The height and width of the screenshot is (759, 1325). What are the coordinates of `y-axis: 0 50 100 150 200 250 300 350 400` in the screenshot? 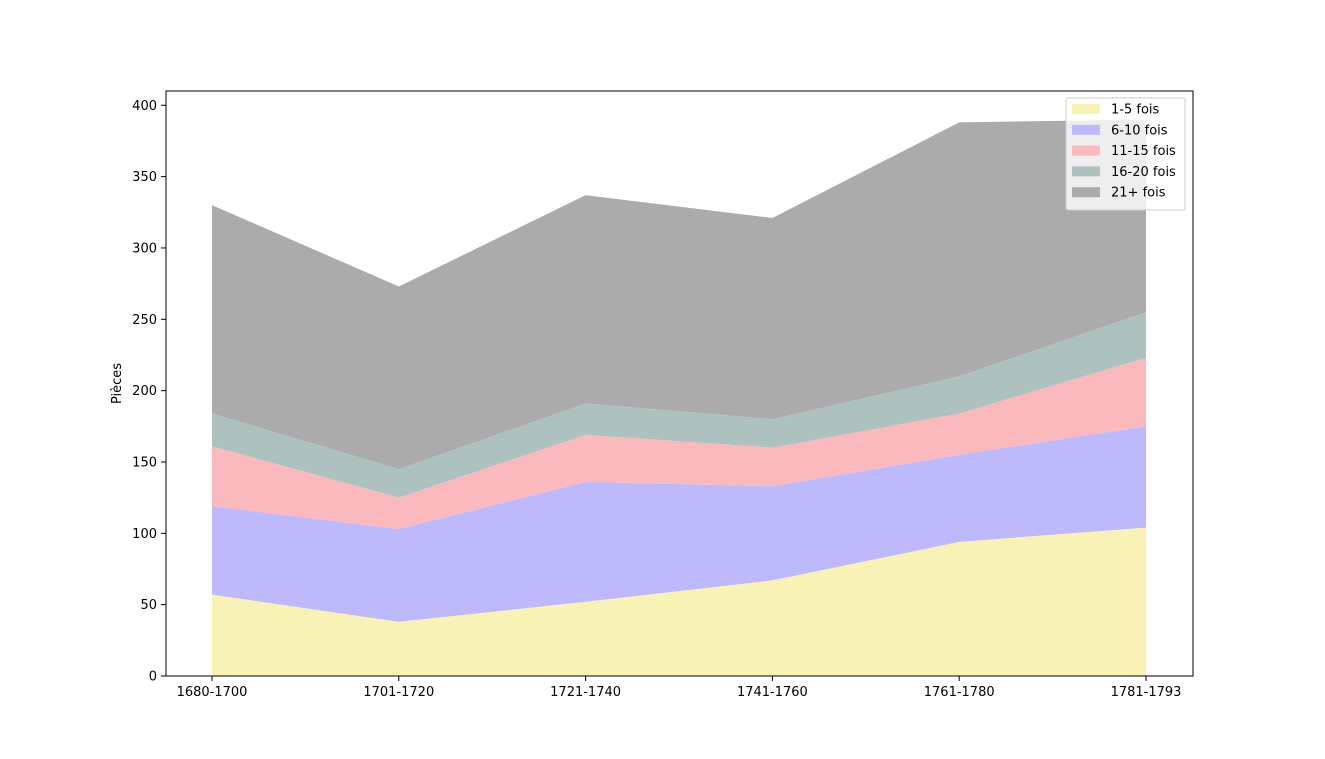 It's located at (149, 392).